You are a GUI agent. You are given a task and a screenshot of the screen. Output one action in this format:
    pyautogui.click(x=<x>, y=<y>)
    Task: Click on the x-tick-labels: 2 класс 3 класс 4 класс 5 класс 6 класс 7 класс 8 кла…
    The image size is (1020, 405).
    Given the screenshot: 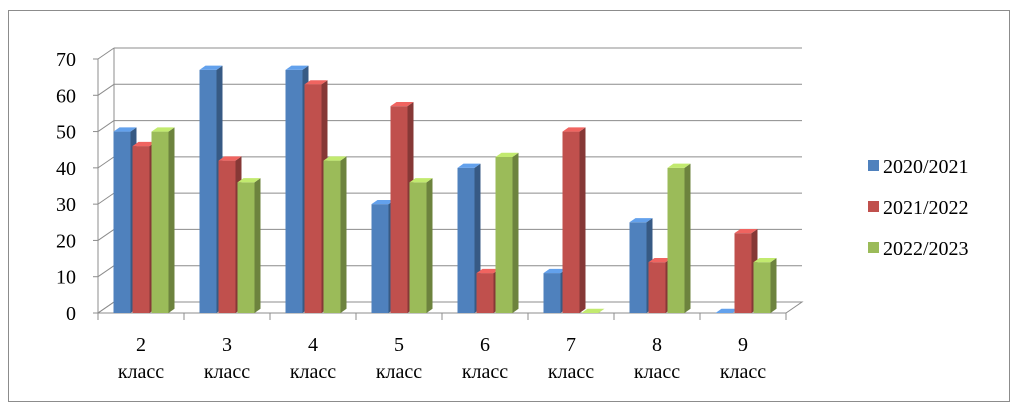 What is the action you would take?
    pyautogui.click(x=442, y=358)
    